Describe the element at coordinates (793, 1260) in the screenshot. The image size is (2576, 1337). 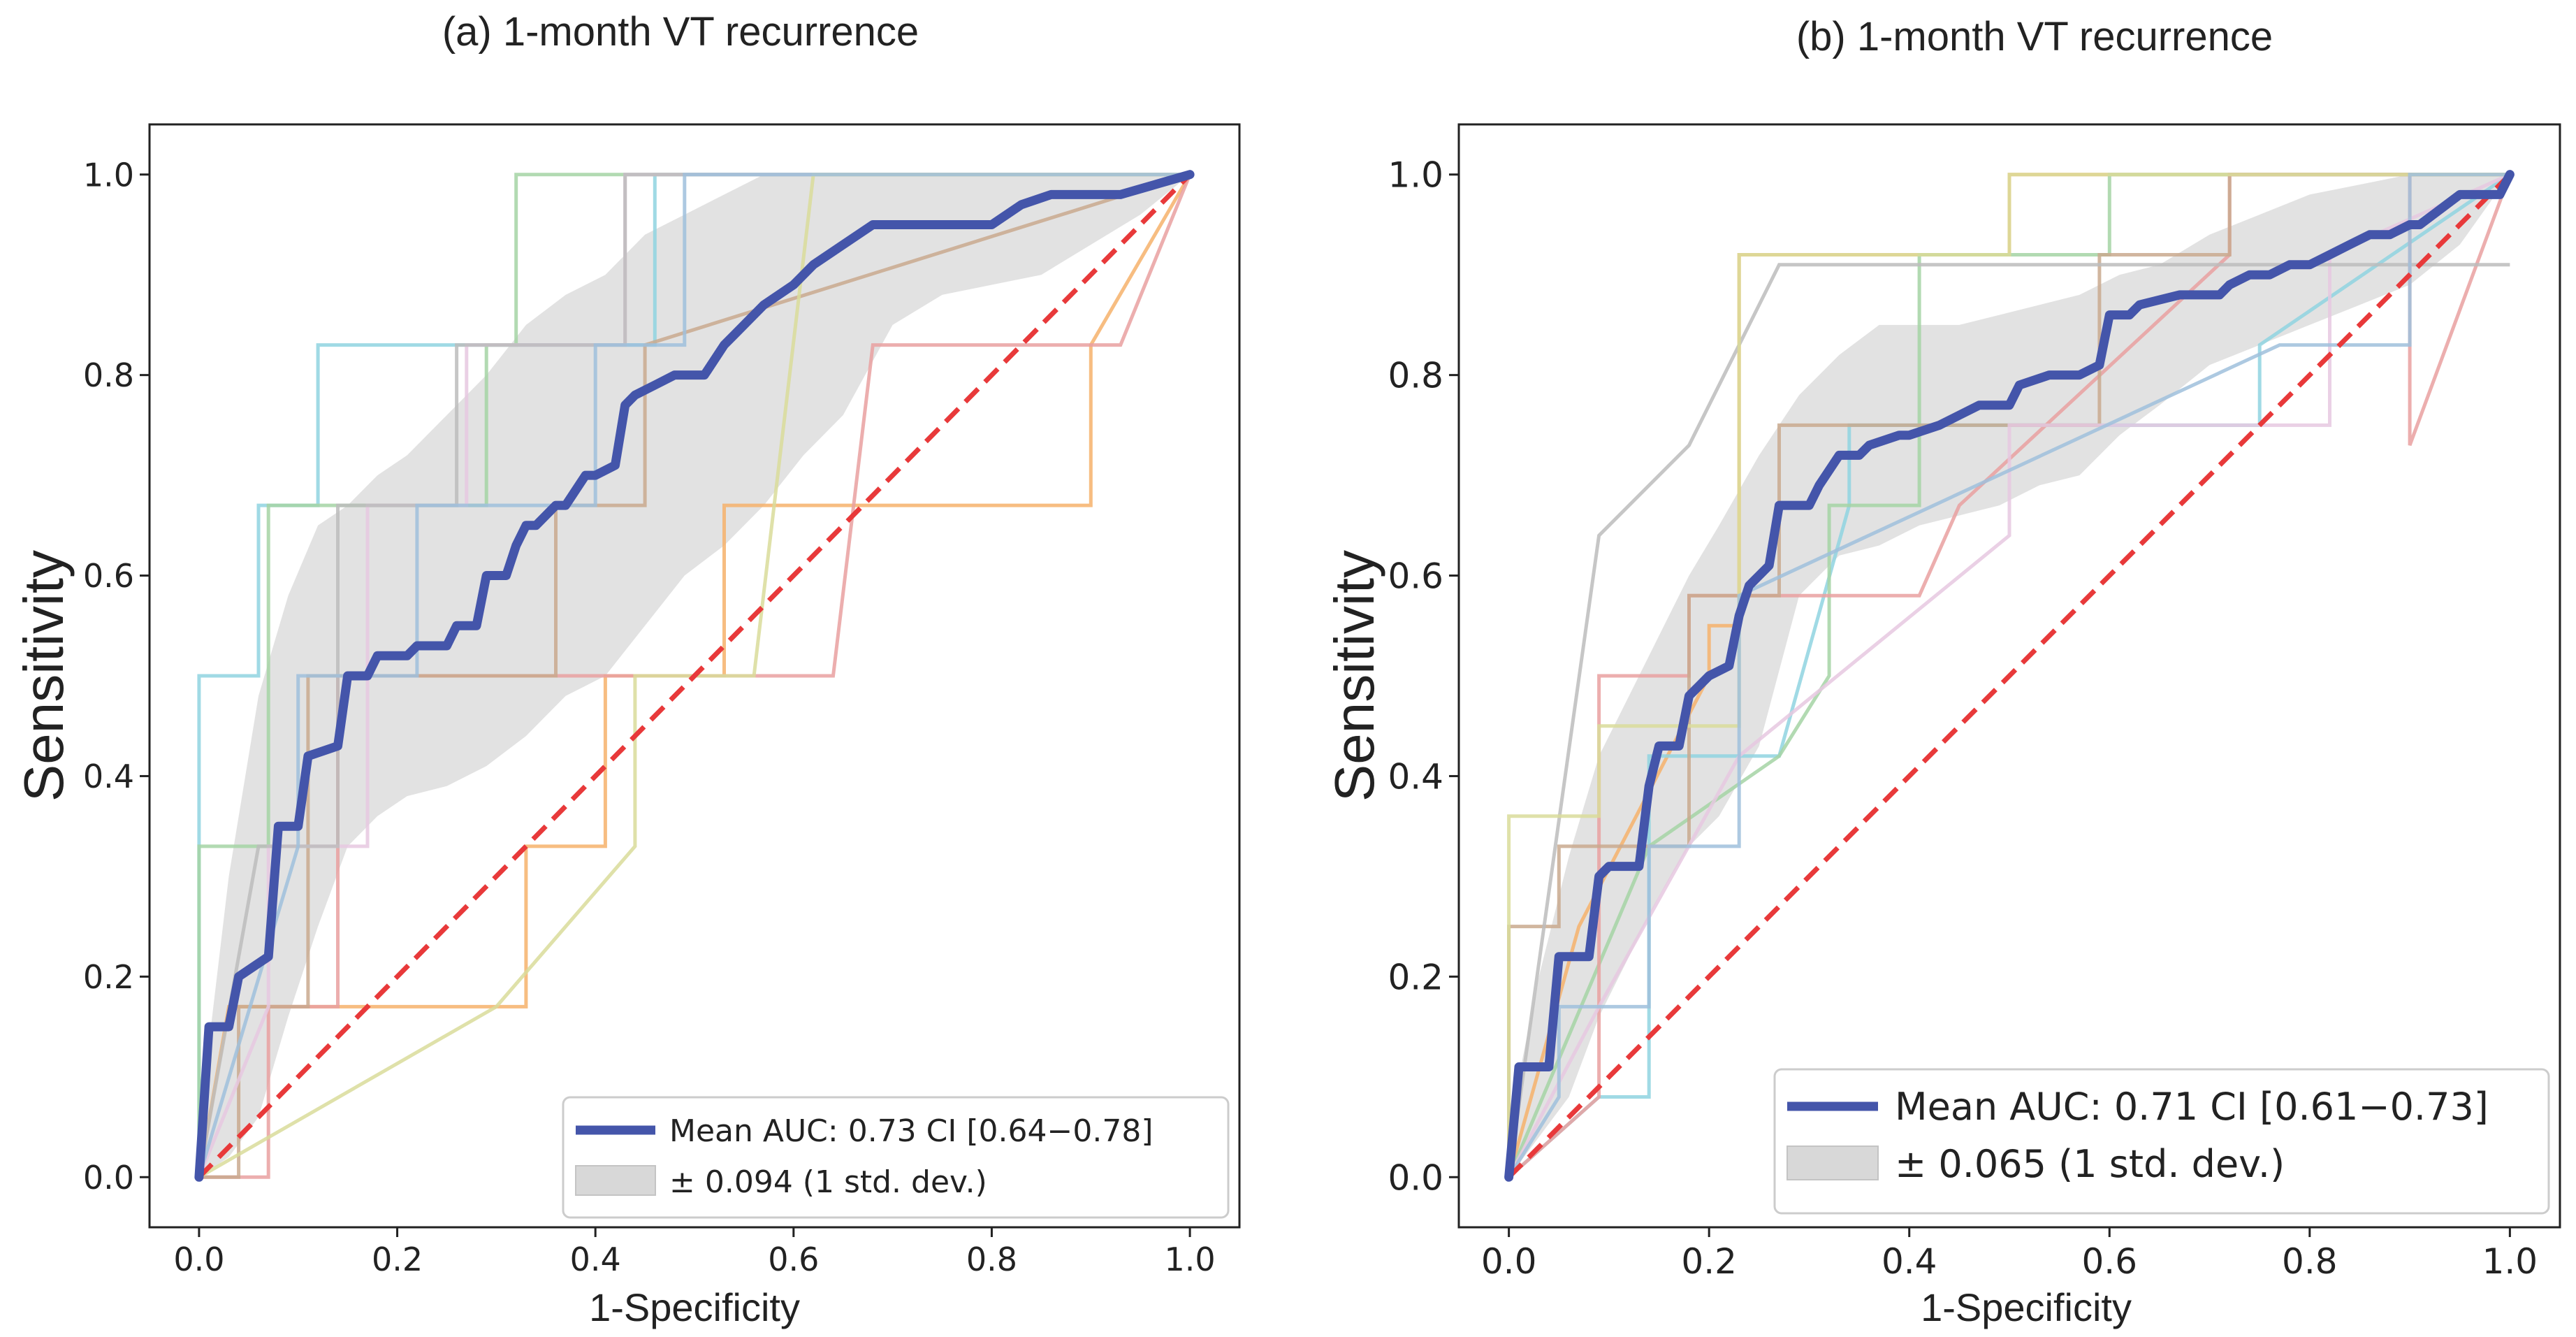
I see `x-tick-label-a-3: 0.6` at that location.